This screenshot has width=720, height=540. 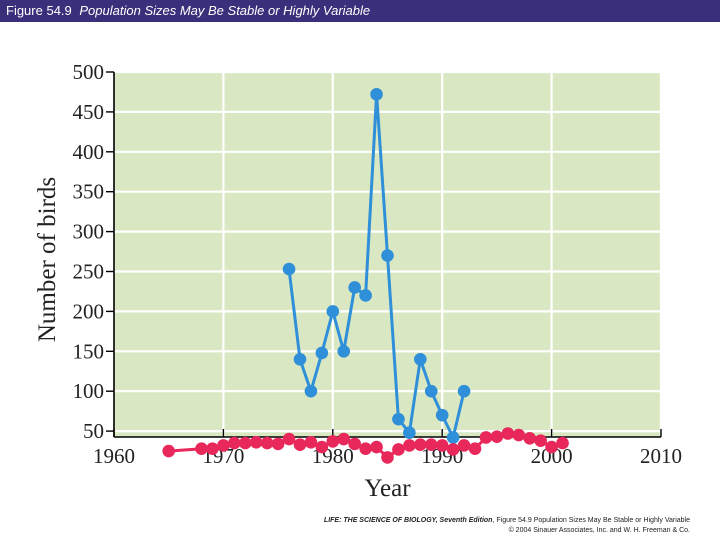 I want to click on data-point-highly-variable-1981, so click(x=344, y=351).